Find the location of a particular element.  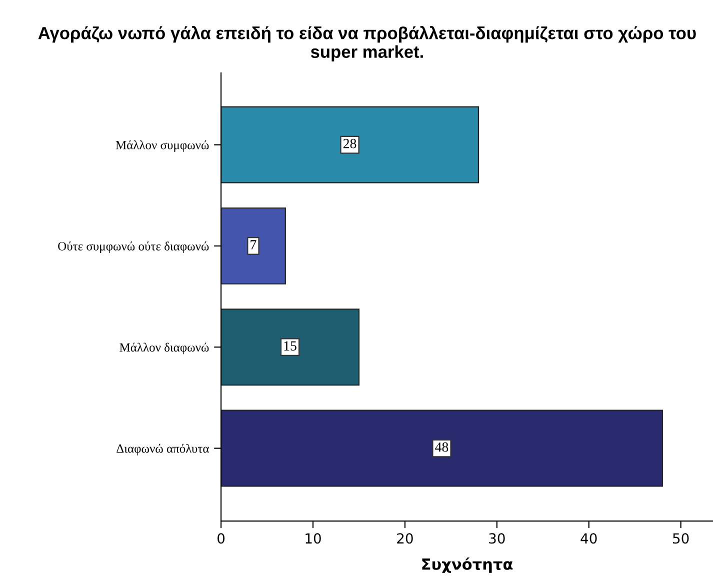

data-label: 15 is located at coordinates (290, 346).